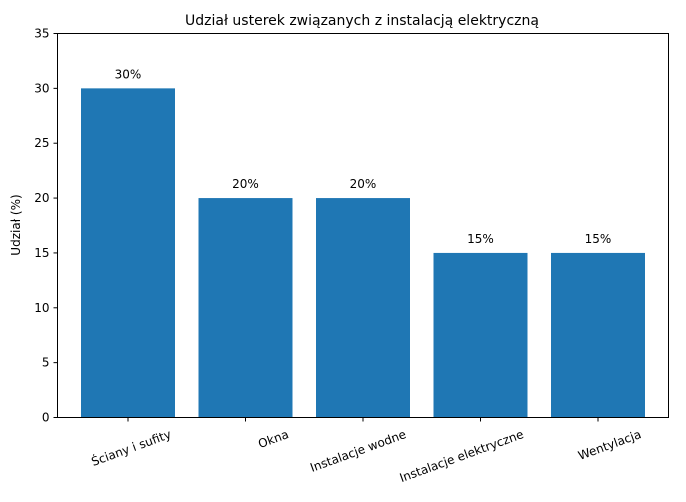  What do you see at coordinates (16, 224) in the screenshot?
I see `y-axis-label: Udział (%)` at bounding box center [16, 224].